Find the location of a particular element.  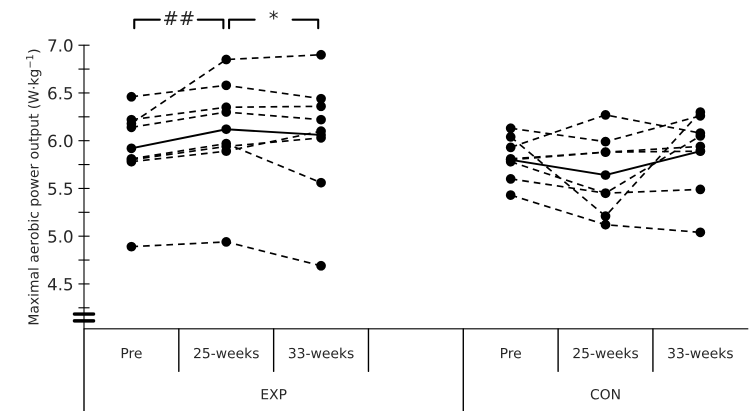

text: EXP is located at coordinates (274, 394).